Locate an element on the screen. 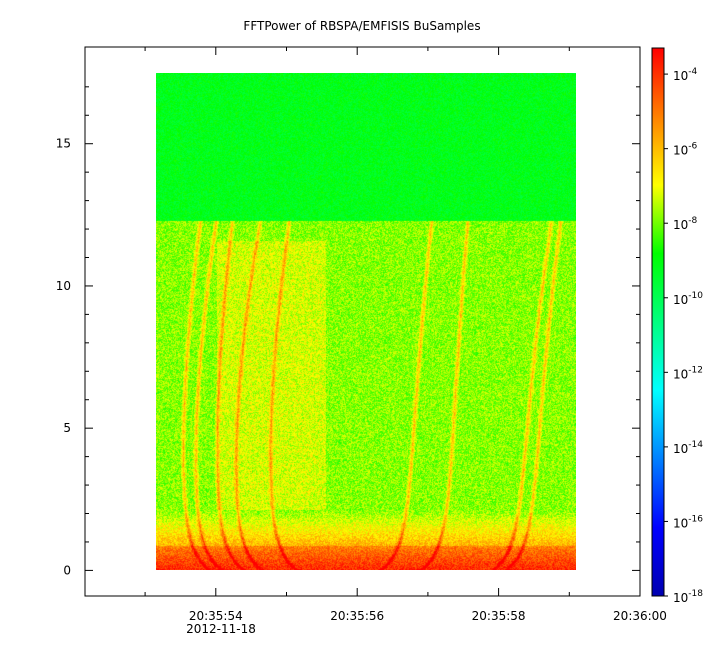 The image size is (724, 656). y-tick-label: 10 is located at coordinates (63, 286).